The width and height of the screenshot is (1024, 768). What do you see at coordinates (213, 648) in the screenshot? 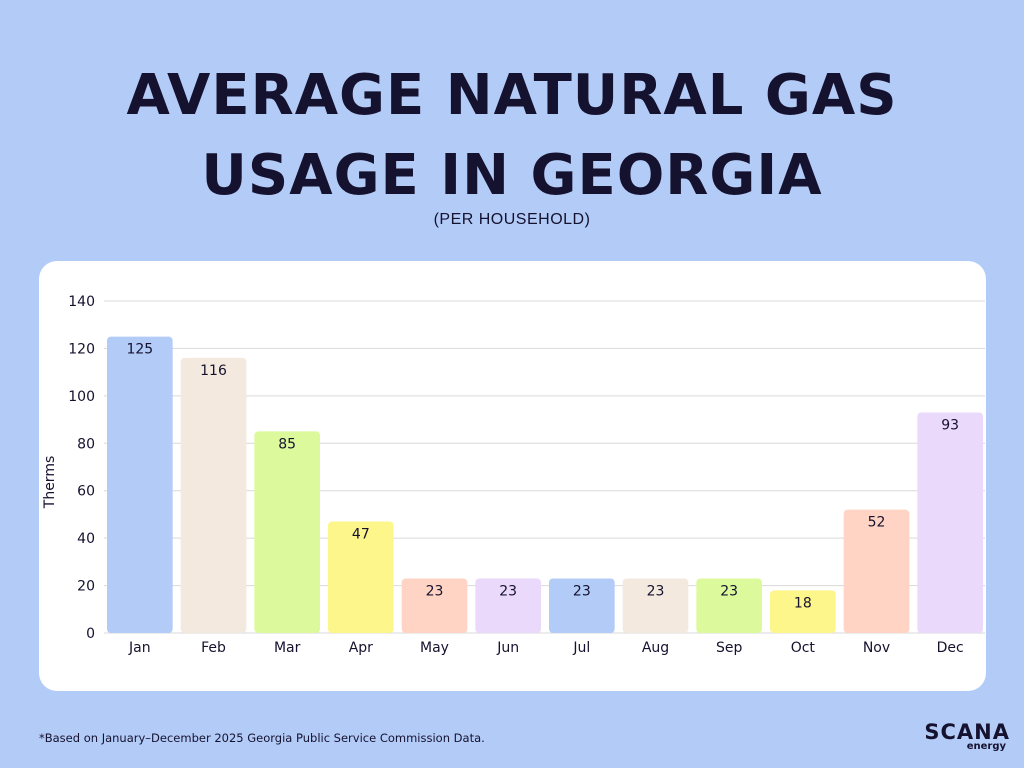
I see `x-tick-label: Feb` at bounding box center [213, 648].